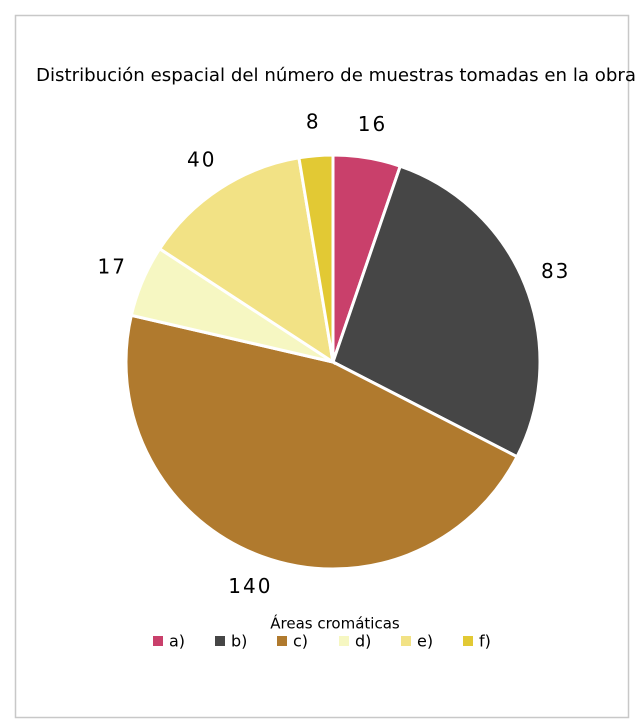 Image resolution: width=641 pixels, height=727 pixels. Describe the element at coordinates (239, 641) in the screenshot. I see `legend-label: b)` at that location.